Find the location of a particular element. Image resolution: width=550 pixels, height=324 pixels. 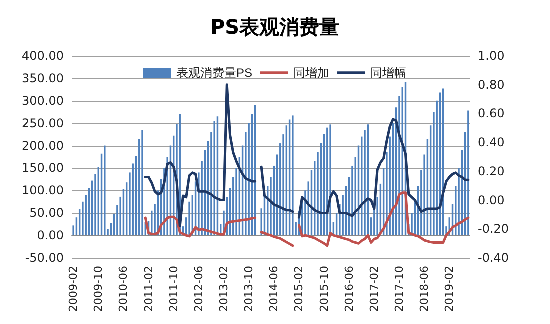

y2-tick-label: 0.60 is located at coordinates (491, 113).